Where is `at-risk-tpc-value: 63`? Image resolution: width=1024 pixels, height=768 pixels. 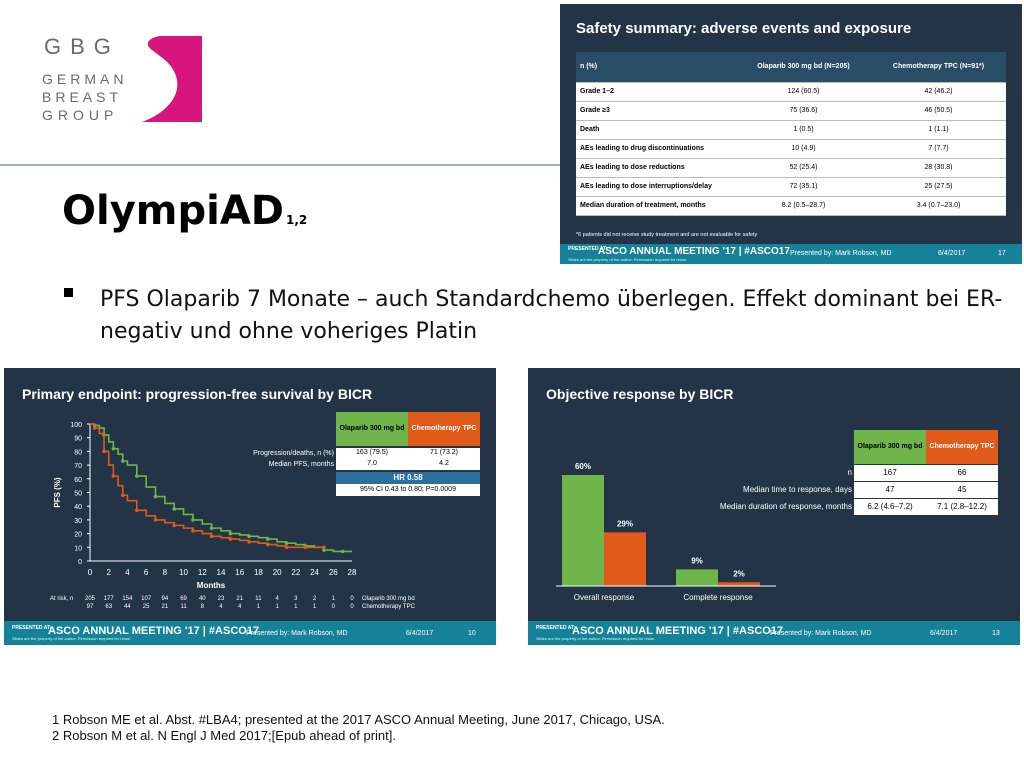 at-risk-tpc-value: 63 is located at coordinates (109, 607).